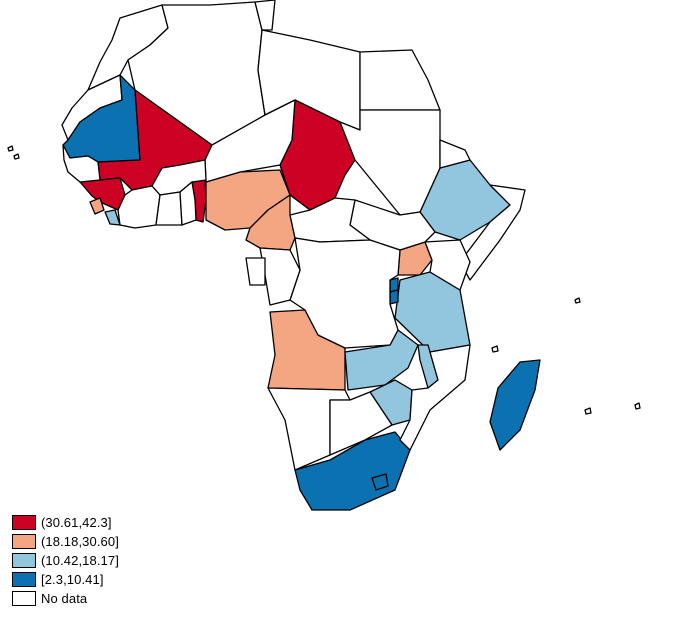  Describe the element at coordinates (447, 265) in the screenshot. I see `country-kenya` at that location.